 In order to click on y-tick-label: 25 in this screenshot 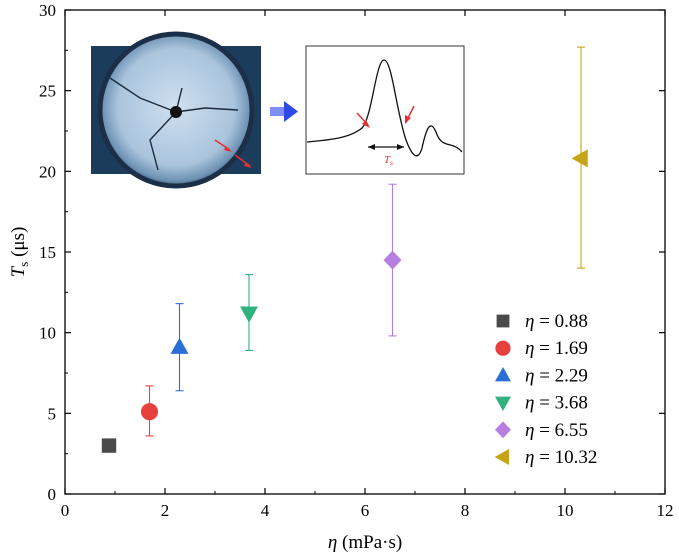, I will do `click(47, 91)`.